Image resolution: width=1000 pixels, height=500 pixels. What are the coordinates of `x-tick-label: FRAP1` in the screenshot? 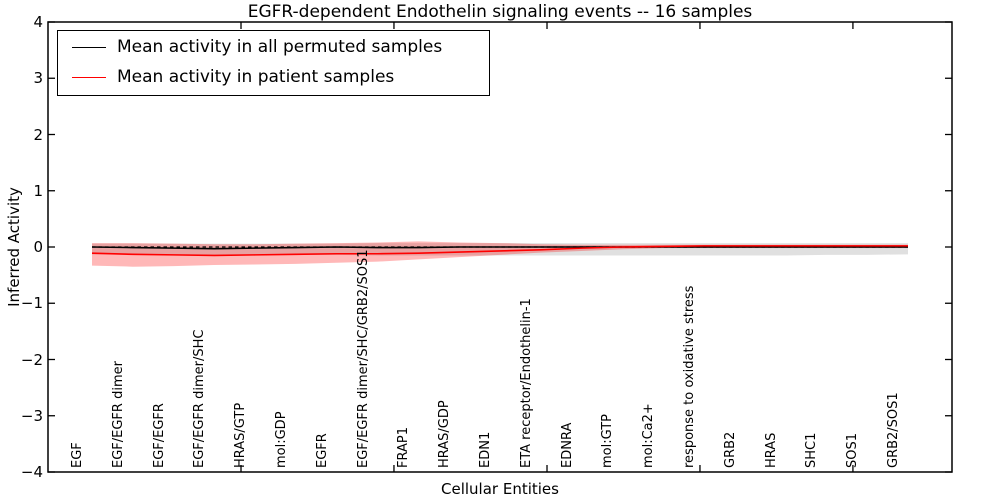 It's located at (404, 447).